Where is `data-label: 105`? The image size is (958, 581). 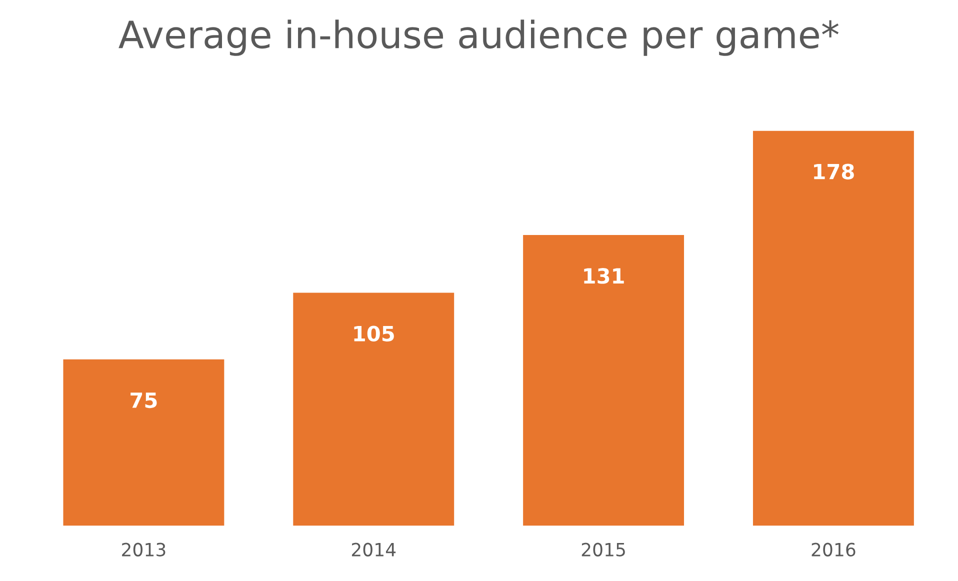
data-label: 105 is located at coordinates (374, 334).